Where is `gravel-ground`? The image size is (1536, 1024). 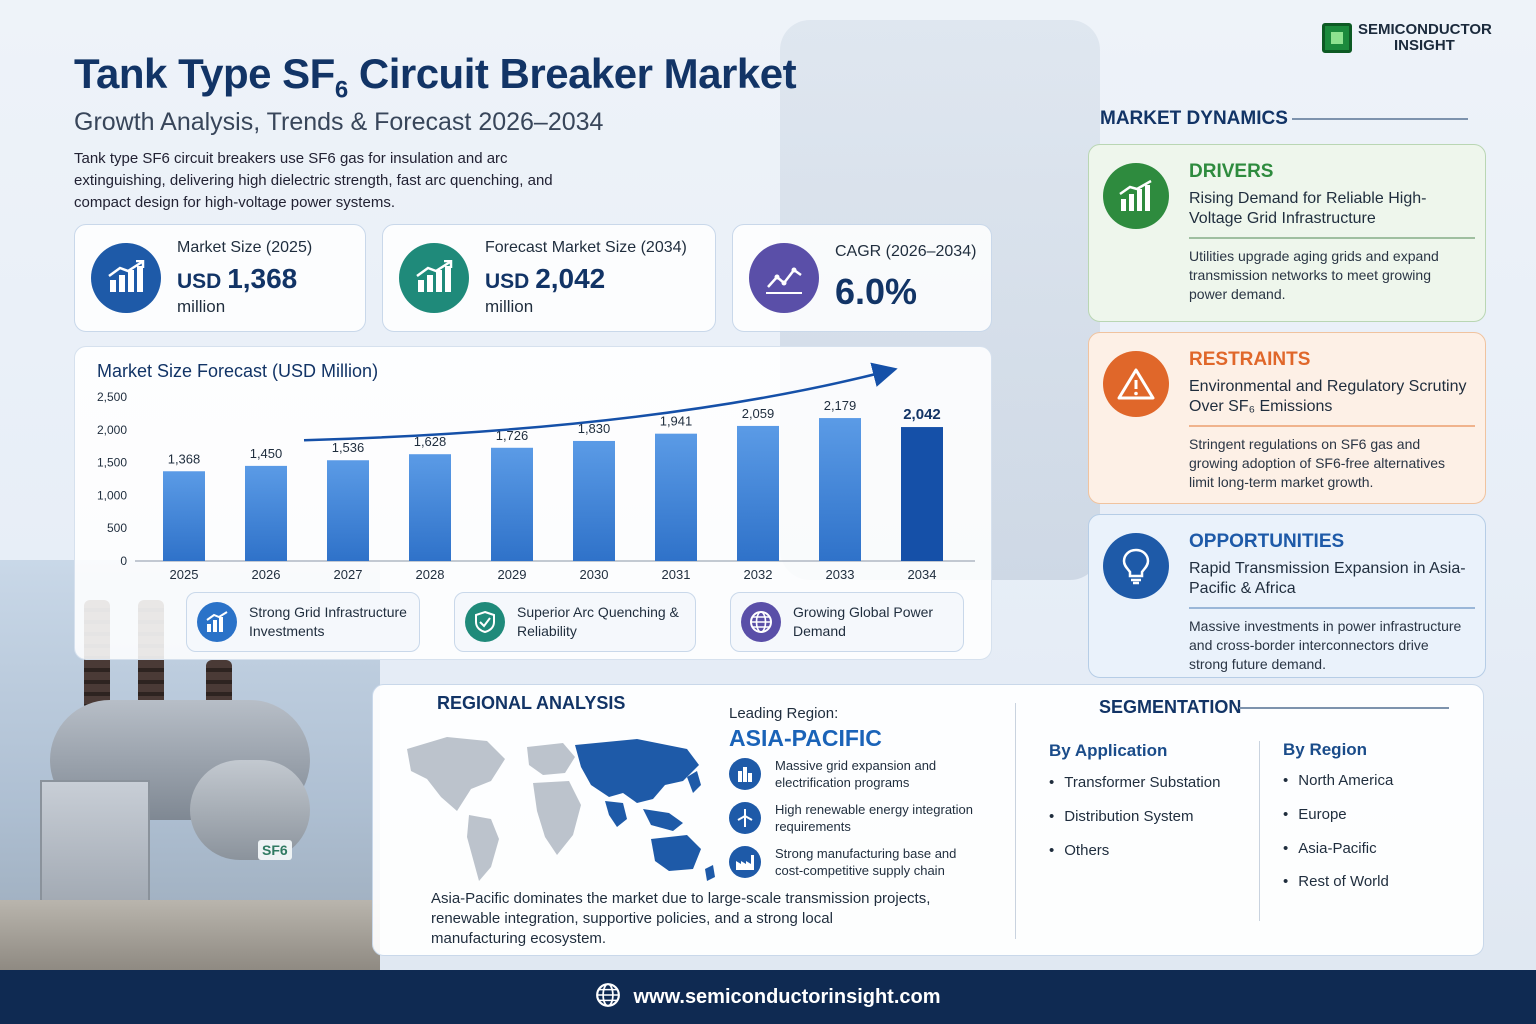
gravel-ground is located at coordinates (190, 935).